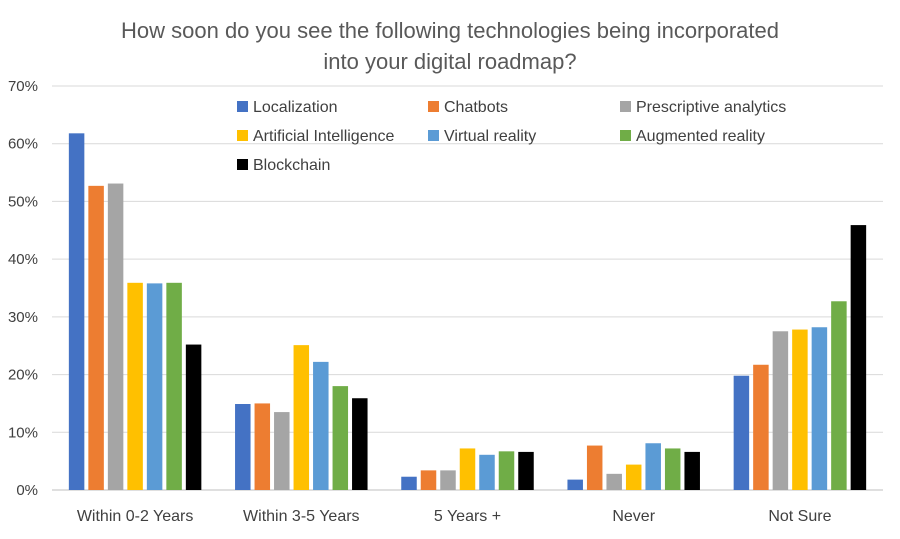  I want to click on legend-label: Artificial Intelligence, so click(324, 136).